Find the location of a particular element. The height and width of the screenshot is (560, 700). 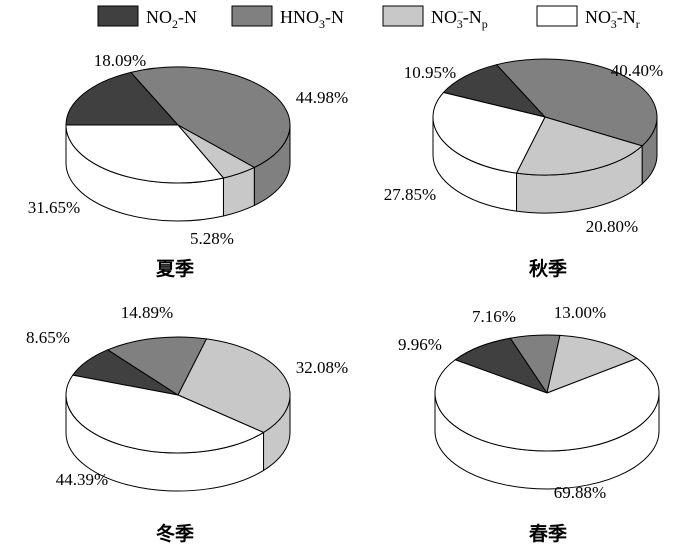

season-title: 夏季 is located at coordinates (175, 269).